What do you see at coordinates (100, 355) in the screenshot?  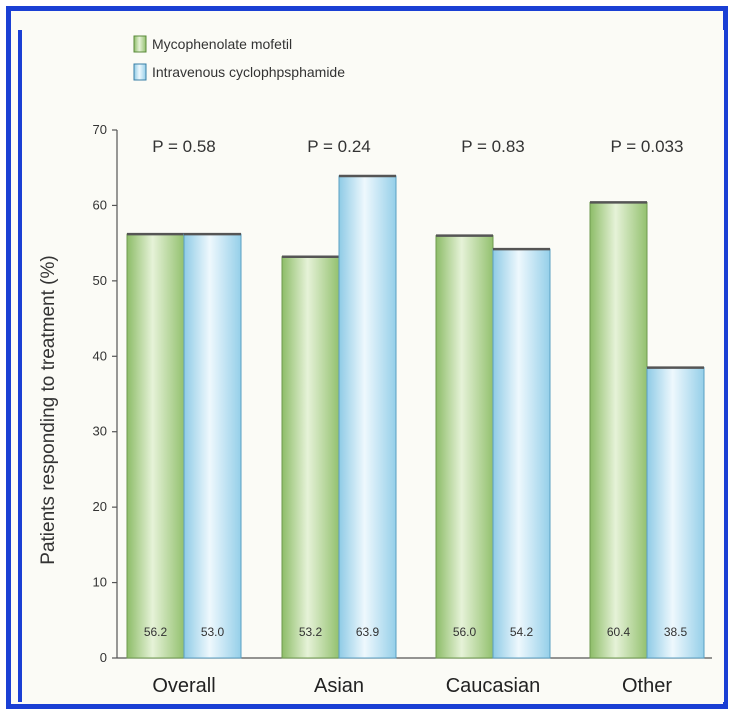 I see `y-tick-label: 40` at bounding box center [100, 355].